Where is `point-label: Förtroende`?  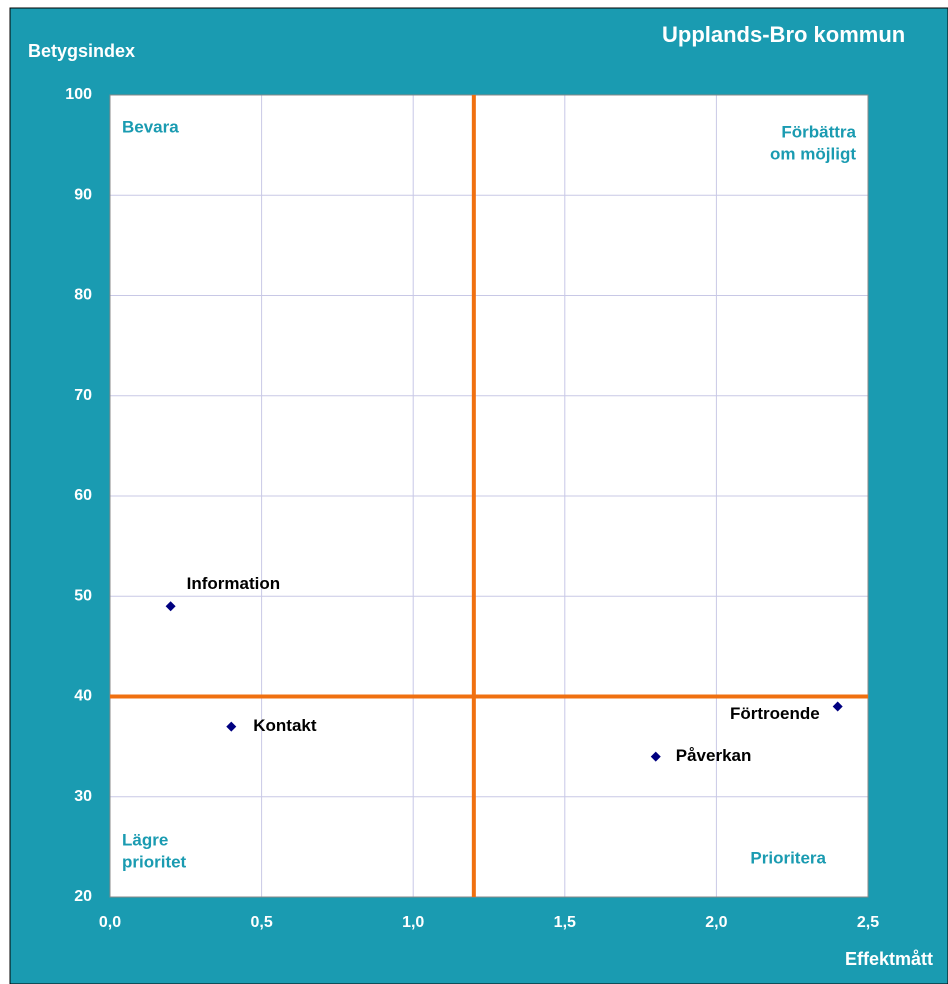
point-label: Förtroende is located at coordinates (775, 713).